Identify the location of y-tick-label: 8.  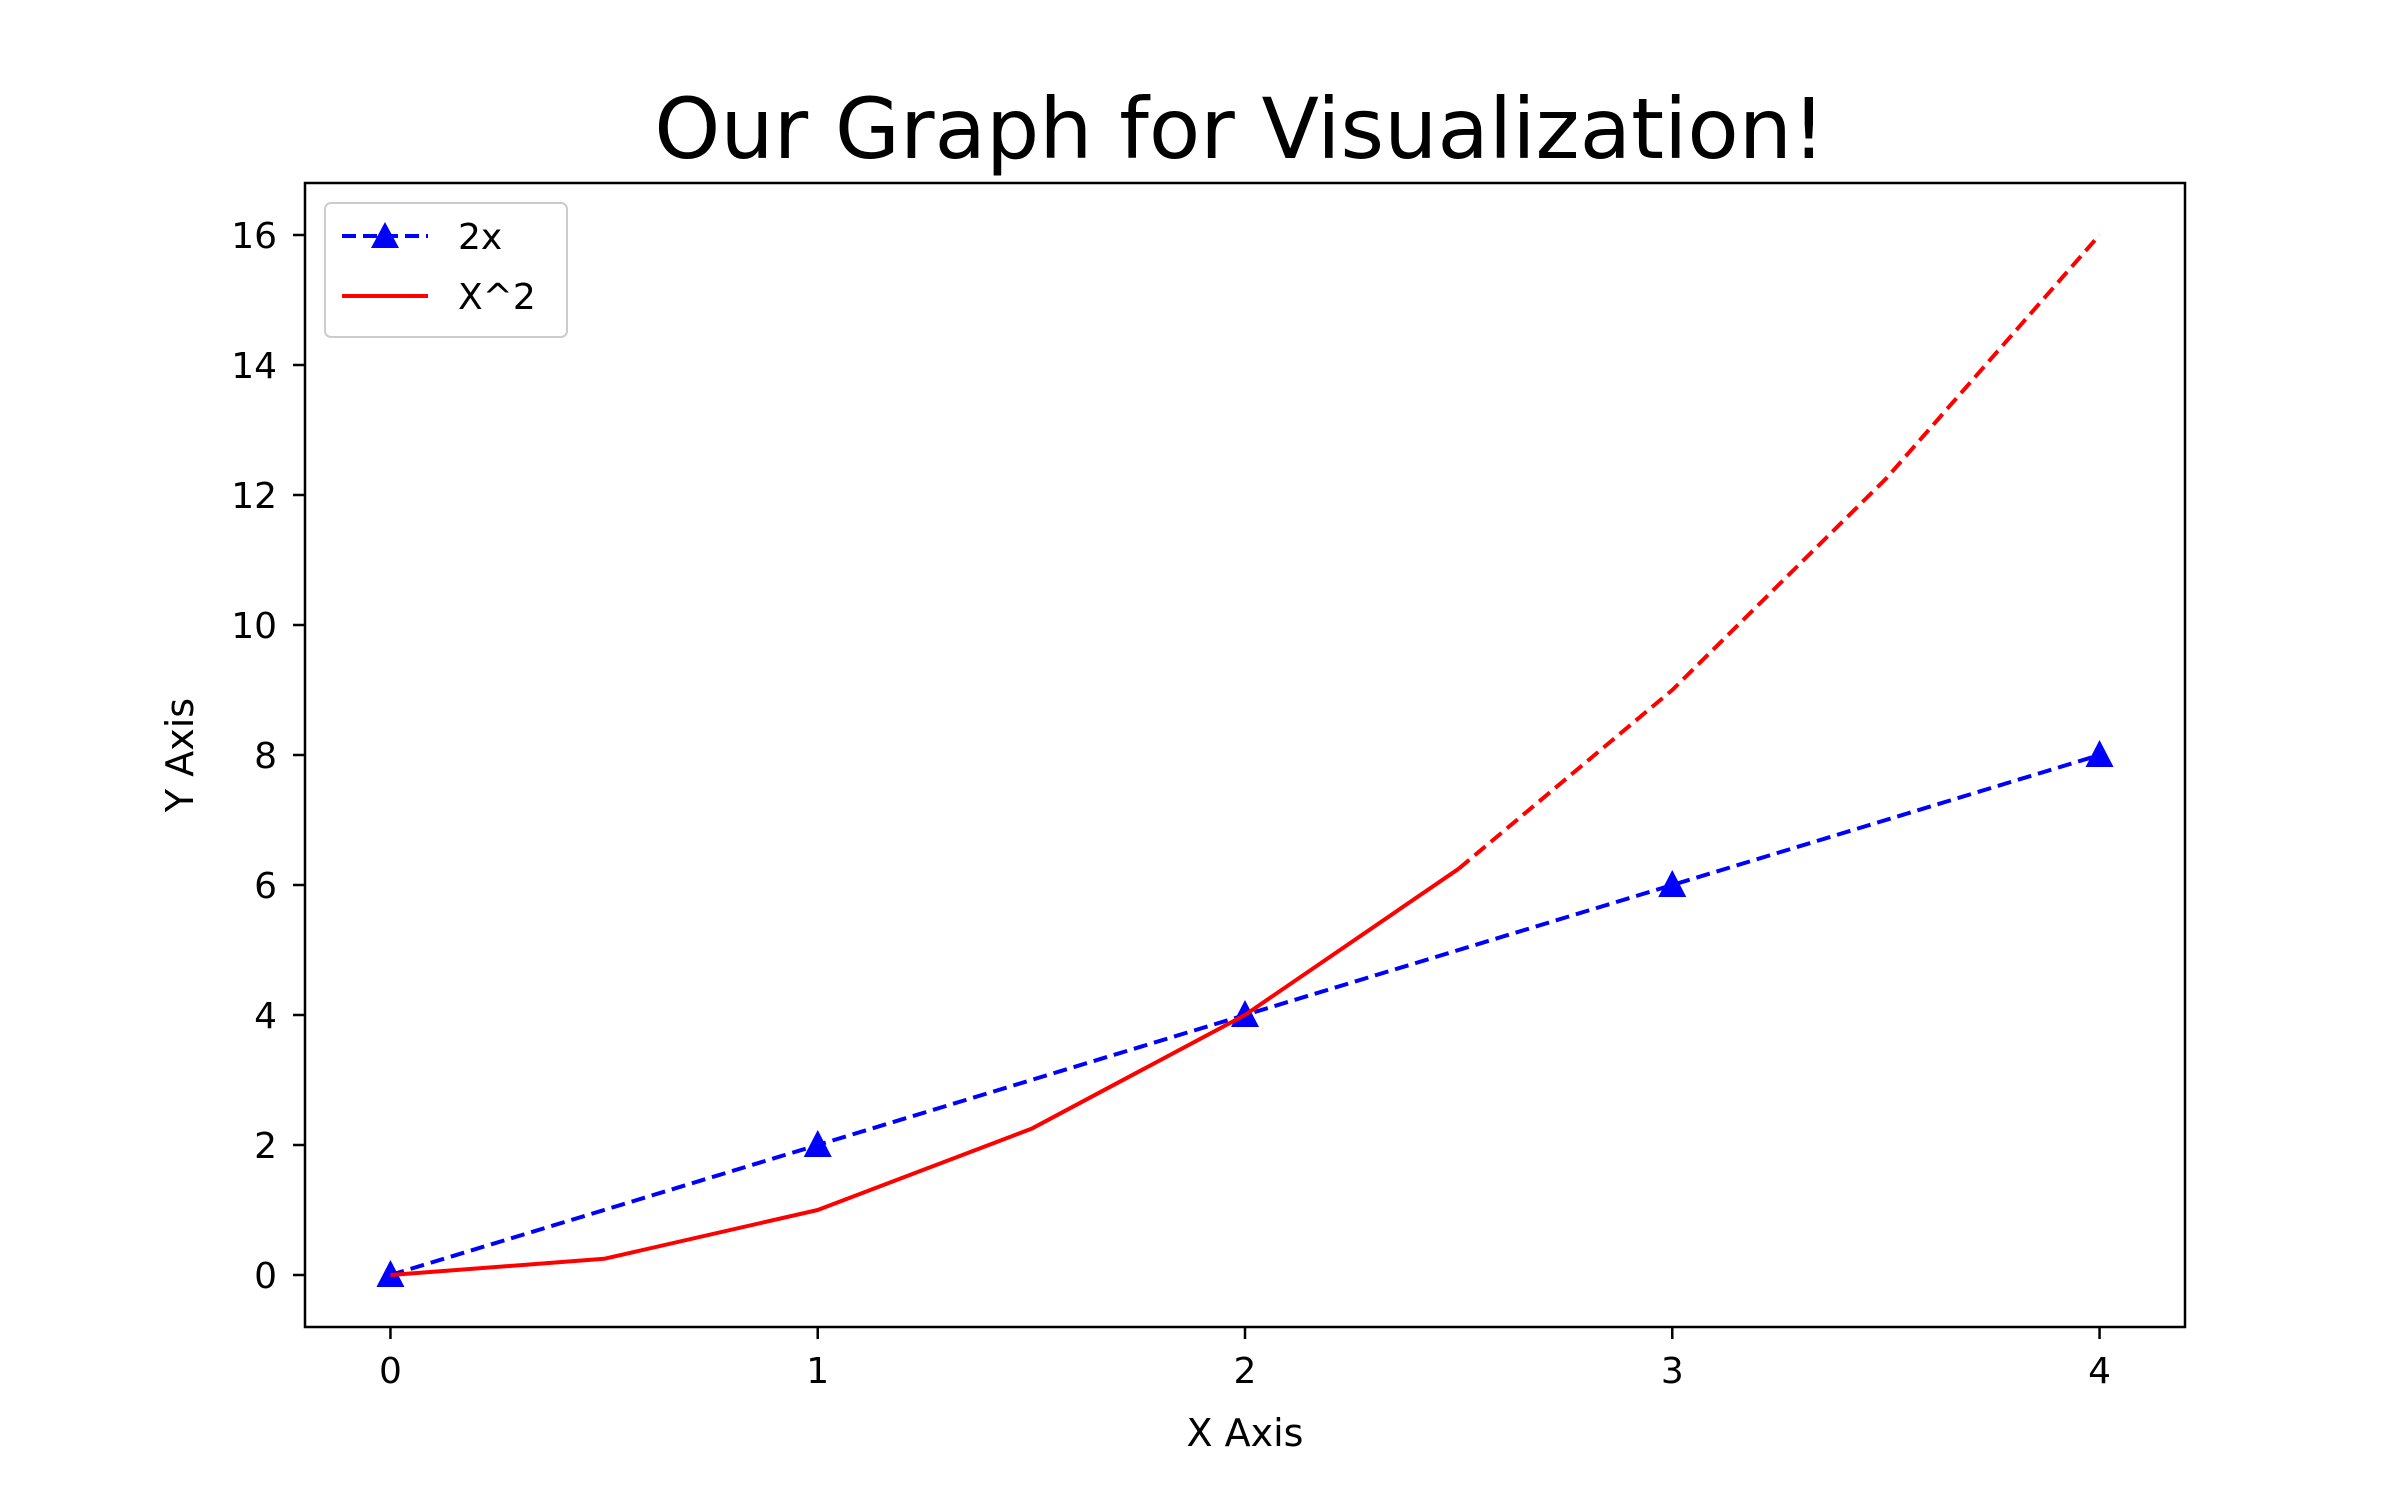
(265, 756).